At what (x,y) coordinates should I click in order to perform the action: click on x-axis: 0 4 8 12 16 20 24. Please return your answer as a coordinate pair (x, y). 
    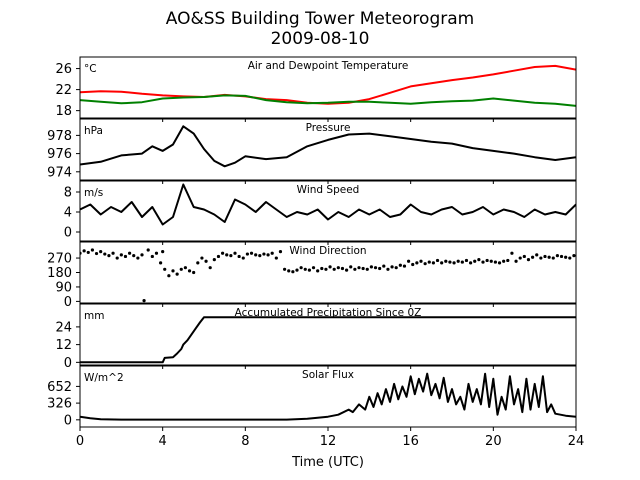
    Looking at the image, I should click on (330, 441).